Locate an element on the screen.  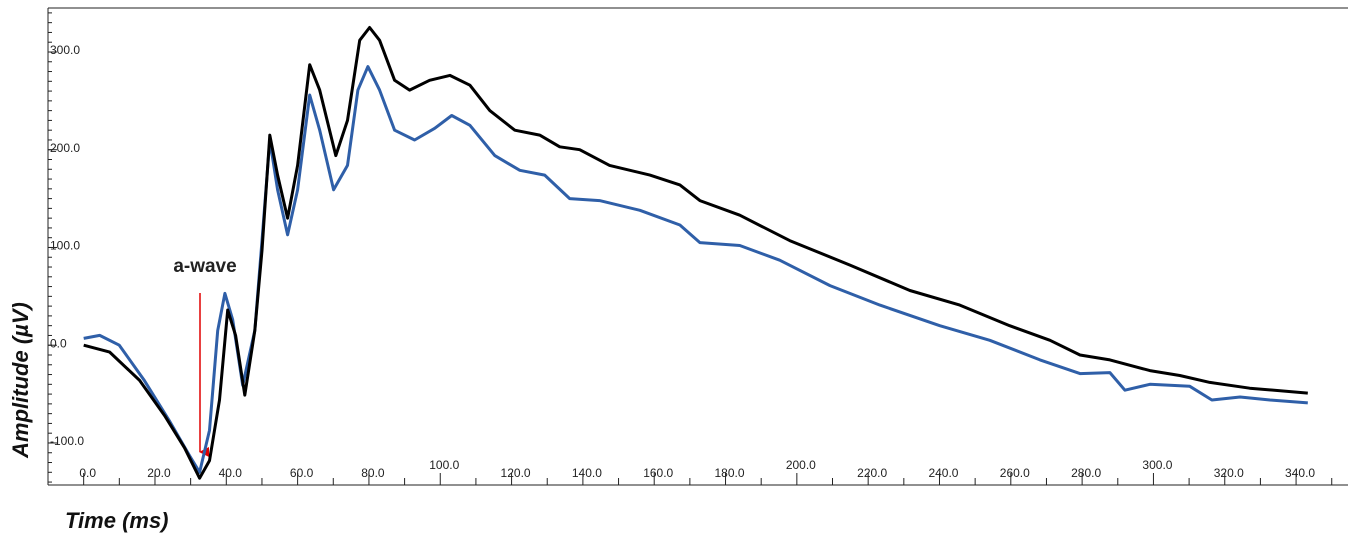
x-tick-label: 260.0 is located at coordinates (1015, 473).